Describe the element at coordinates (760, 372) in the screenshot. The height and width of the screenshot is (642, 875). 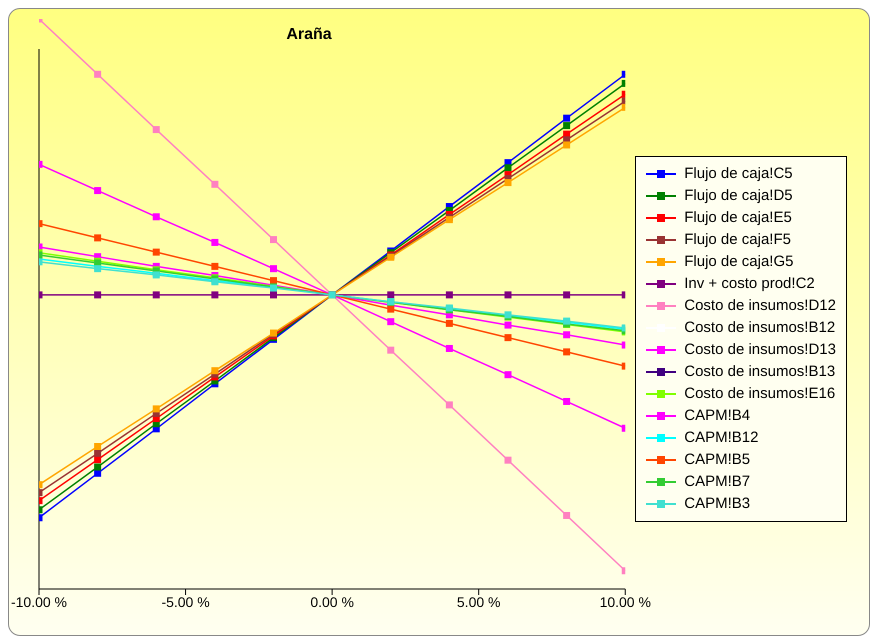
I see `legend-label: Costo de insumos!B13` at that location.